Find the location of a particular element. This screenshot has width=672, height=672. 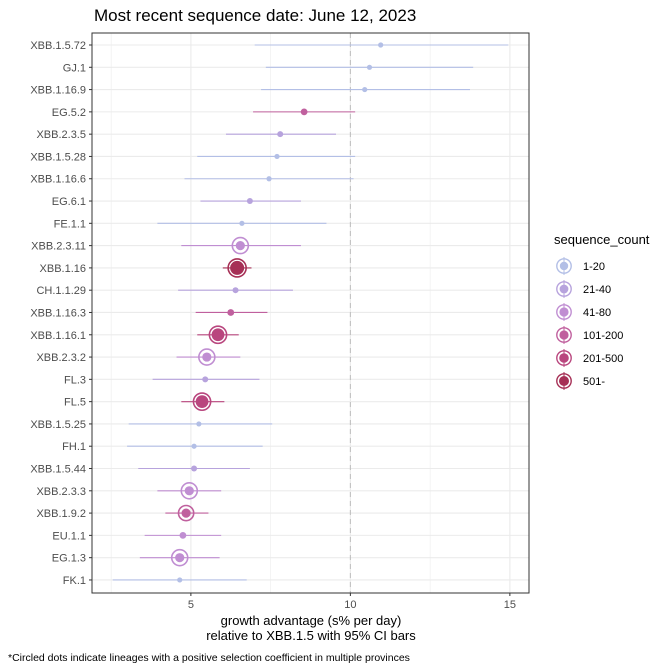

y-tick-label: XBB.2.3.5 is located at coordinates (61, 135).